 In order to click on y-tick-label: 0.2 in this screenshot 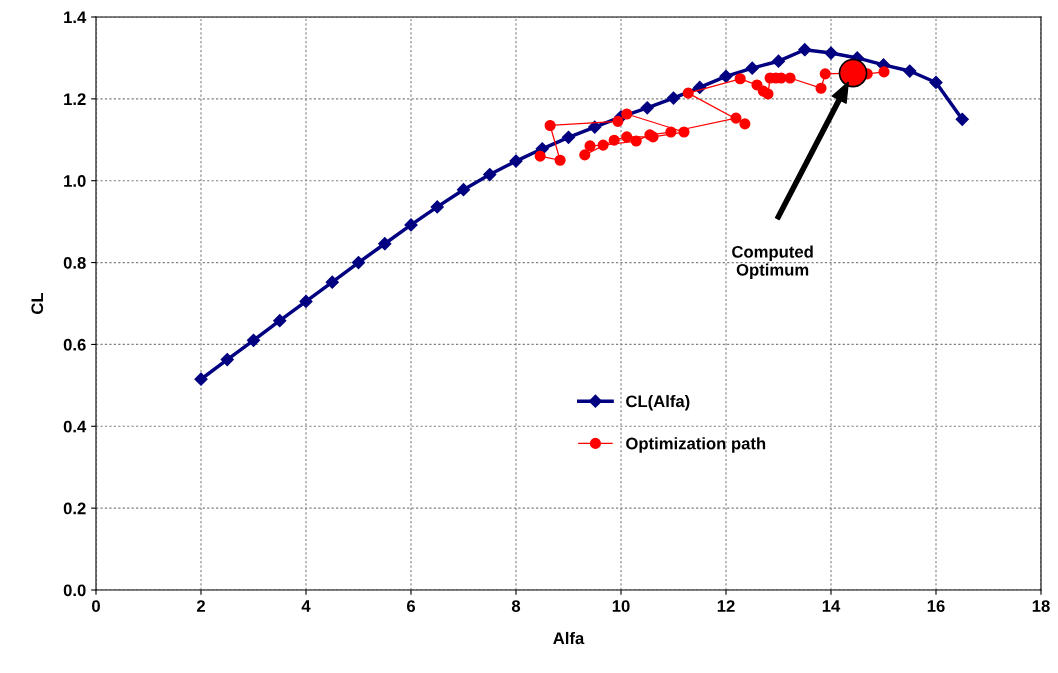, I will do `click(74, 508)`.